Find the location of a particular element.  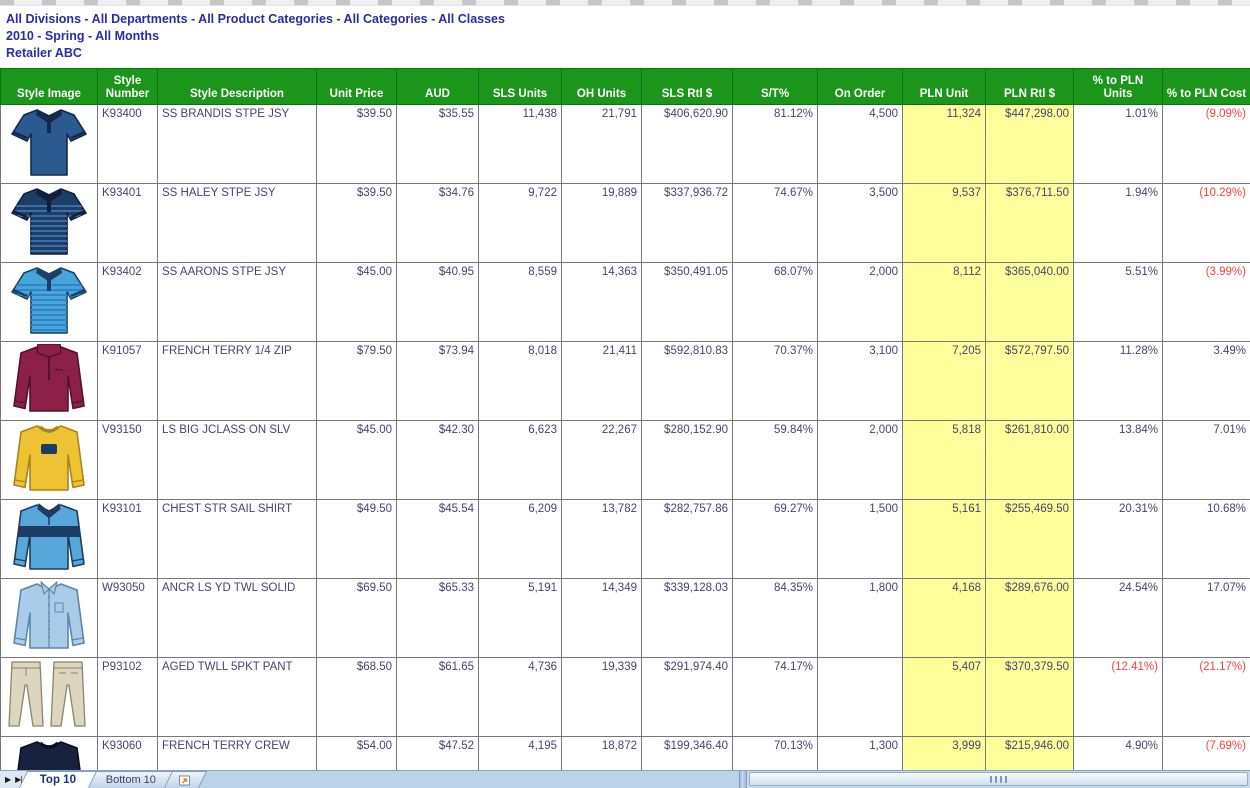

cell-pln-unit: 5,161 is located at coordinates (944, 539).